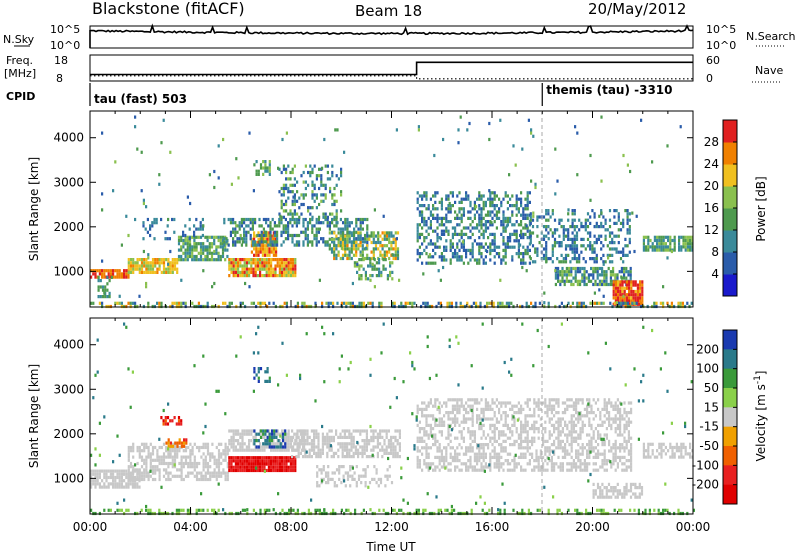 This screenshot has height=554, width=800. What do you see at coordinates (61, 60) in the screenshot?
I see `freq-tick-top: 18` at bounding box center [61, 60].